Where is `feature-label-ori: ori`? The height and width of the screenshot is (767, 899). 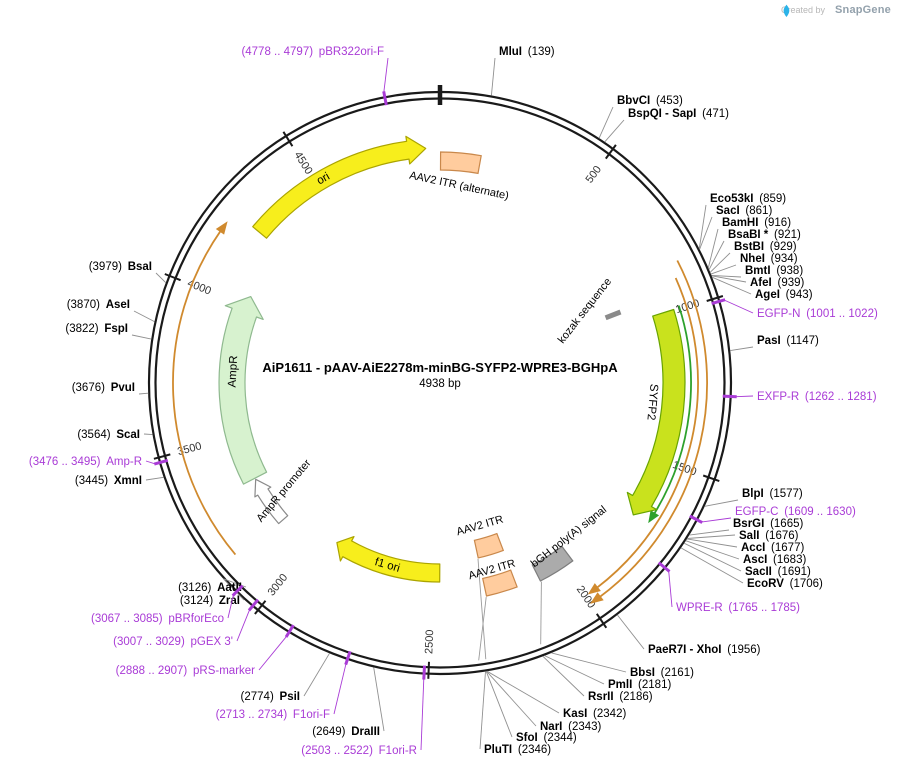 feature-label-ori: ori is located at coordinates (323, 179).